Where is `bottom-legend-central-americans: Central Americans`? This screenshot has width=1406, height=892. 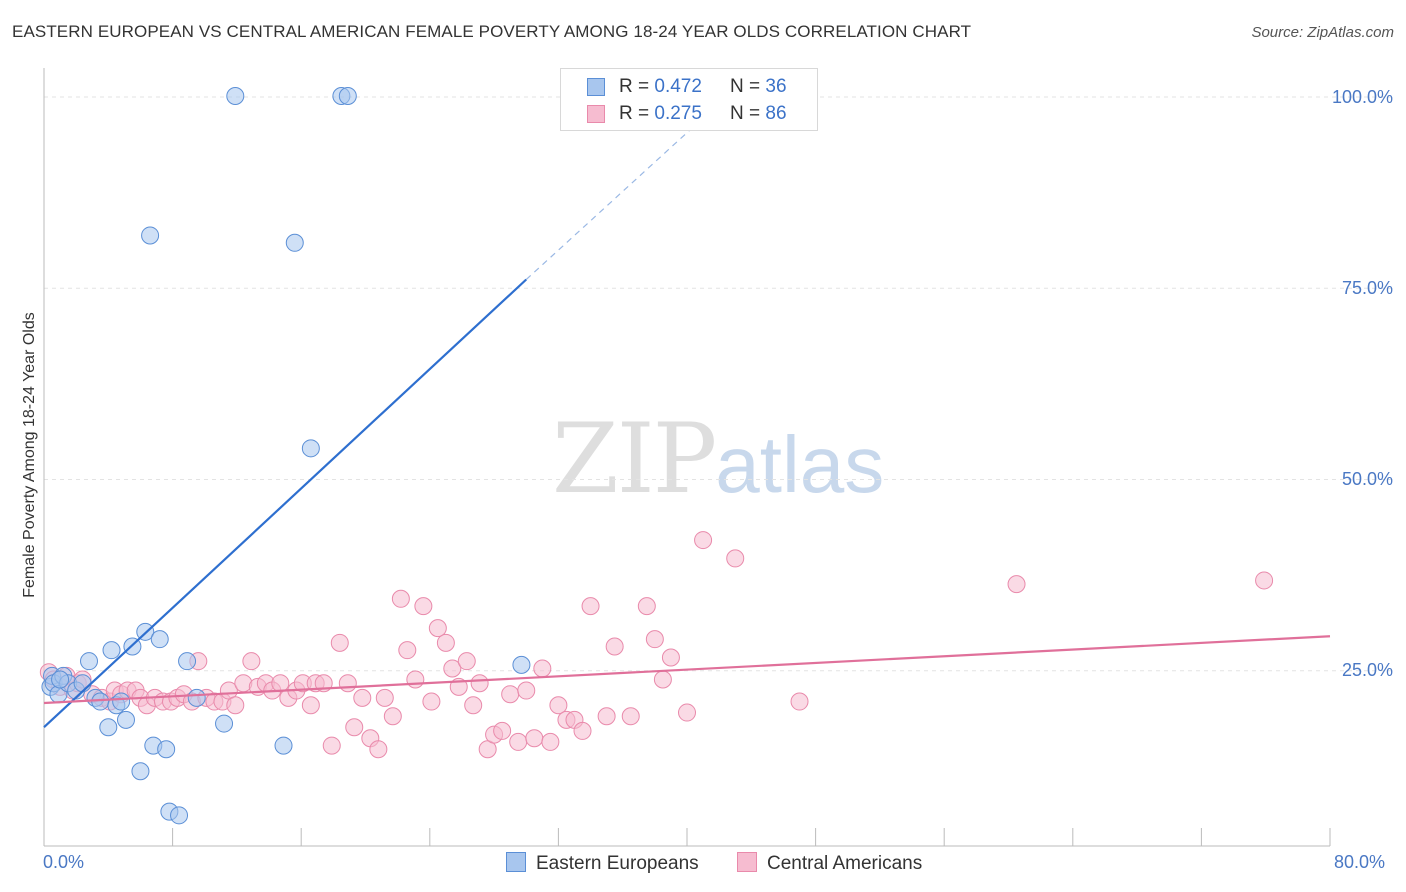 bottom-legend-central-americans: Central Americans is located at coordinates (829, 863).